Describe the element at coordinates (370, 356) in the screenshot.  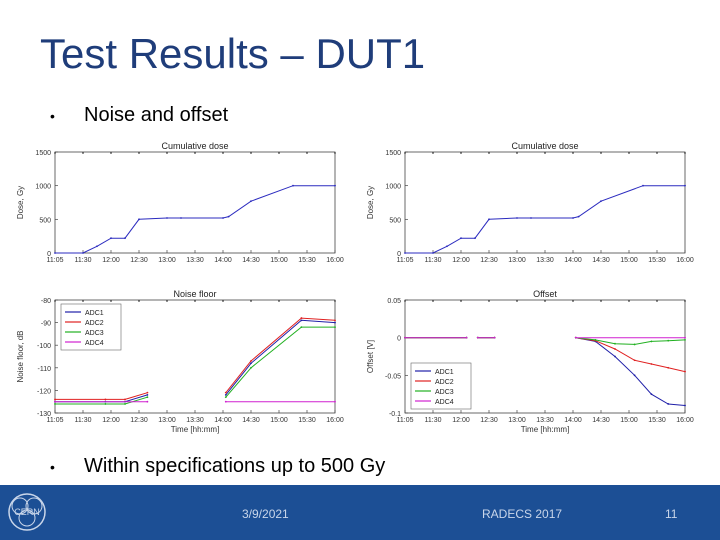
I see `y-axis-label: Offset [V]` at that location.